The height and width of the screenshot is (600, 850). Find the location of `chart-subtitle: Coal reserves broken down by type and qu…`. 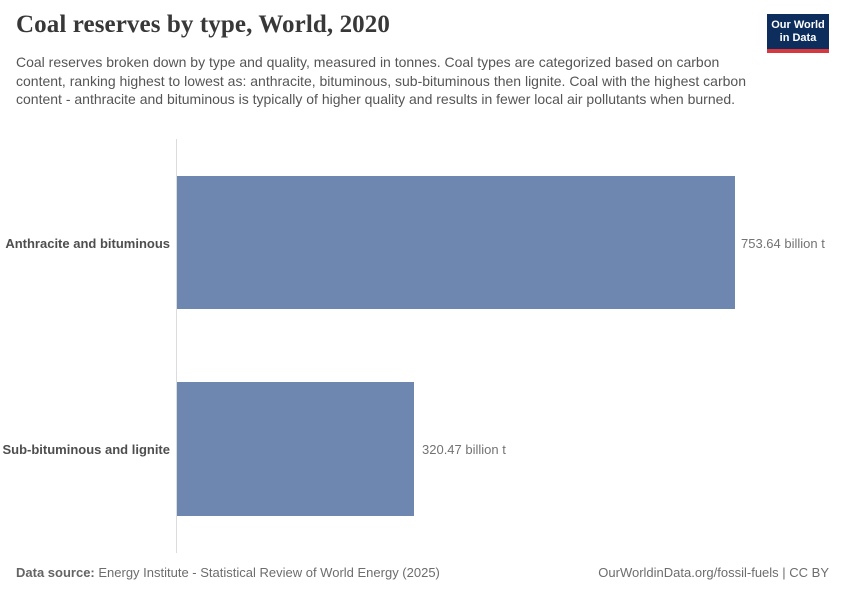

chart-subtitle: Coal reserves broken down by type and qu… is located at coordinates (381, 80).